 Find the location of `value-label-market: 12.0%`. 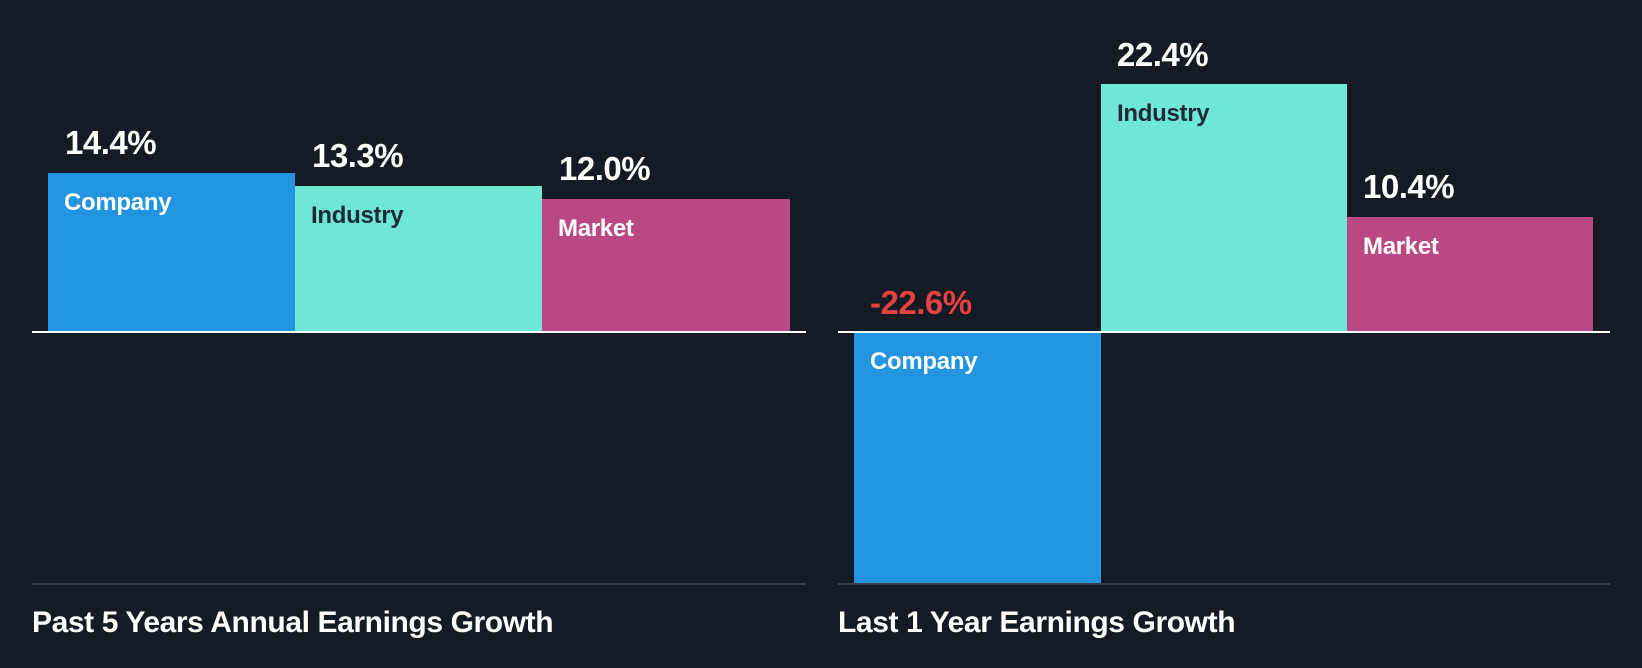

value-label-market: 12.0% is located at coordinates (605, 168).